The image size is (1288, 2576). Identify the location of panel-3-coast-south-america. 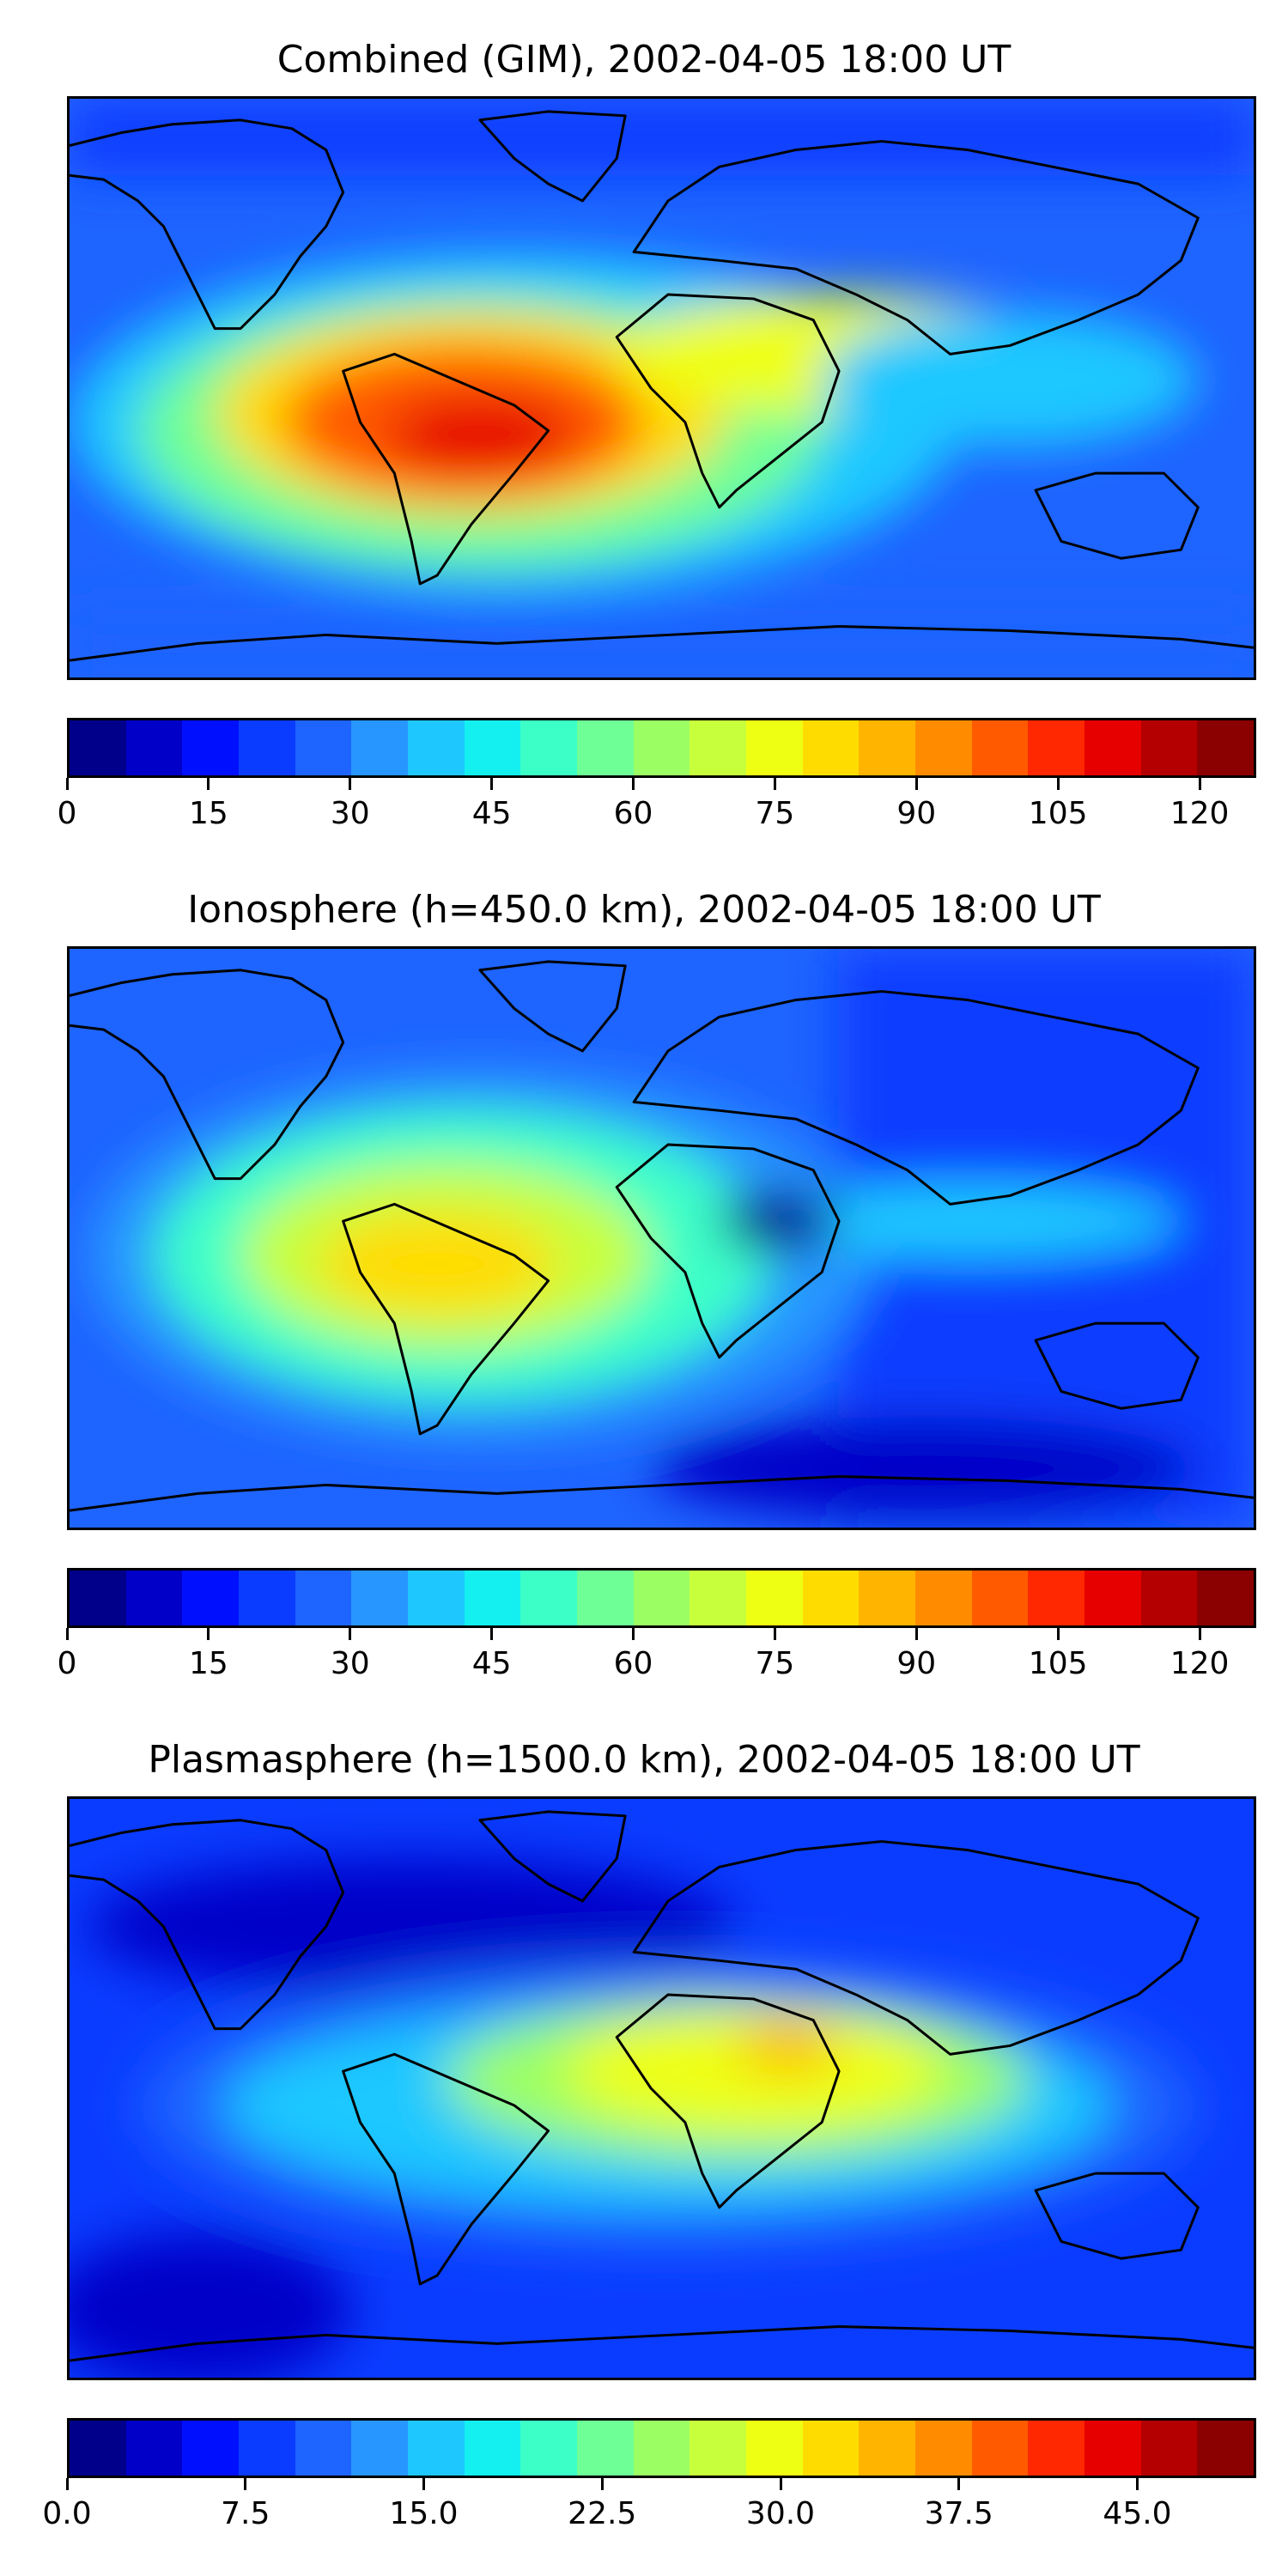
(446, 2169).